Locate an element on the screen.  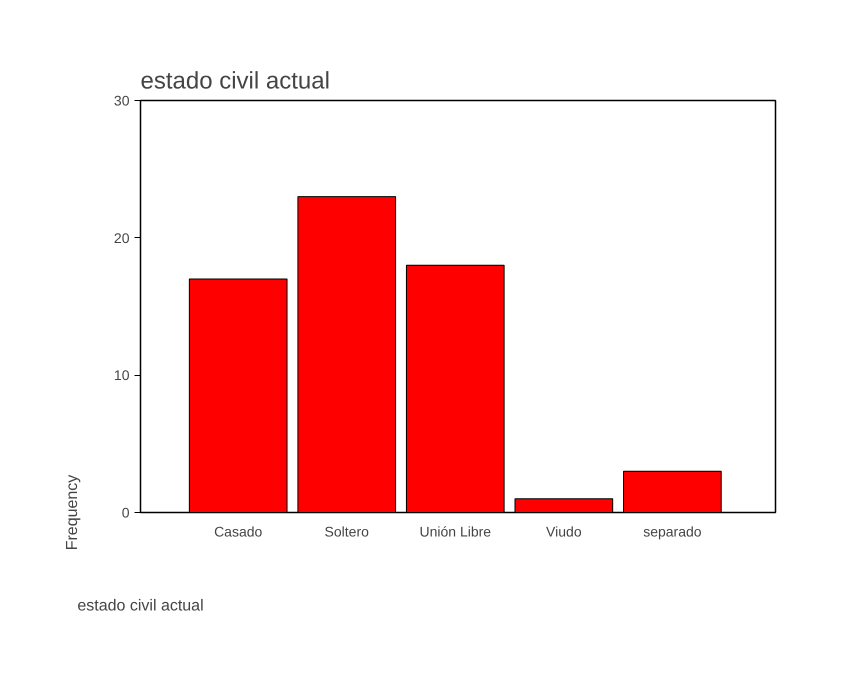
x-tick-label: separado is located at coordinates (672, 532).